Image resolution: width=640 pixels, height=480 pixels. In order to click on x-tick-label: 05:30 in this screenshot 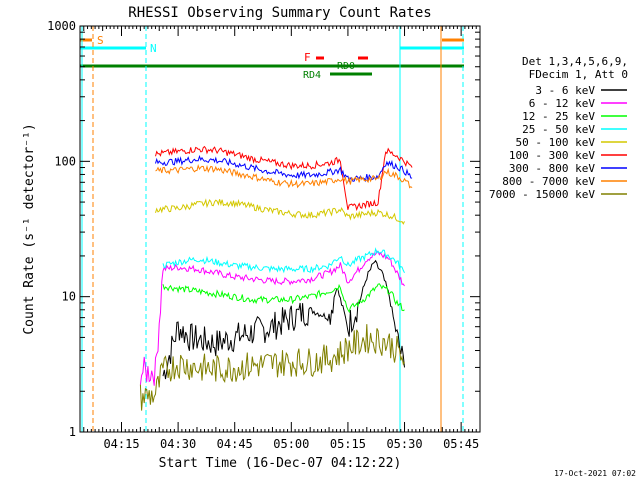, I will do `click(404, 444)`.